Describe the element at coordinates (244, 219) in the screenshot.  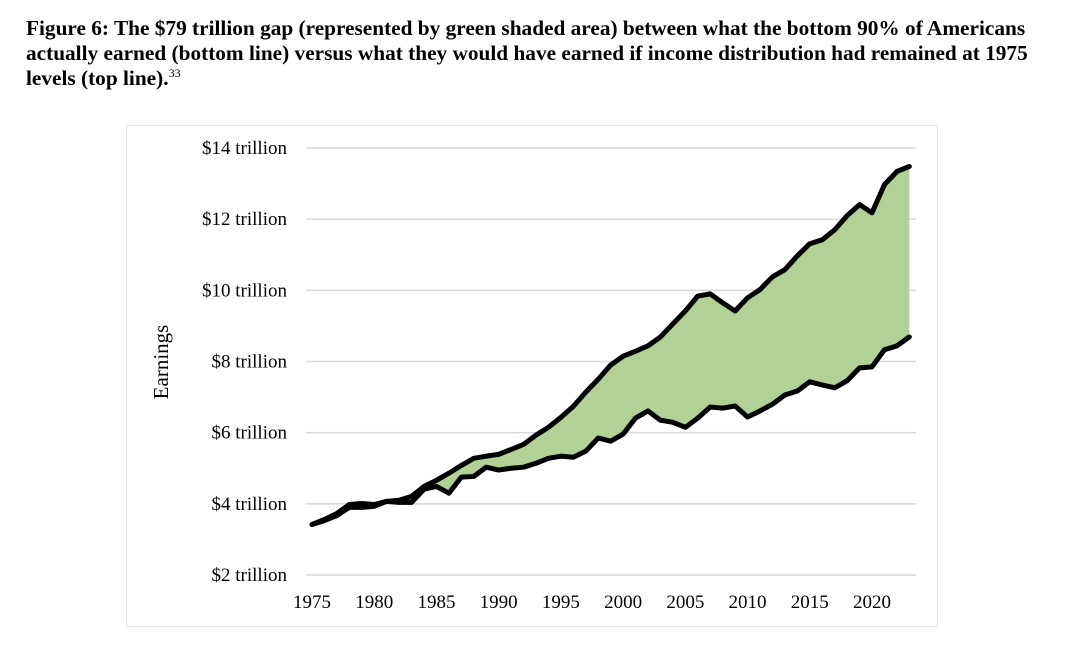
I see `y-tick-label: $12 trillion` at that location.